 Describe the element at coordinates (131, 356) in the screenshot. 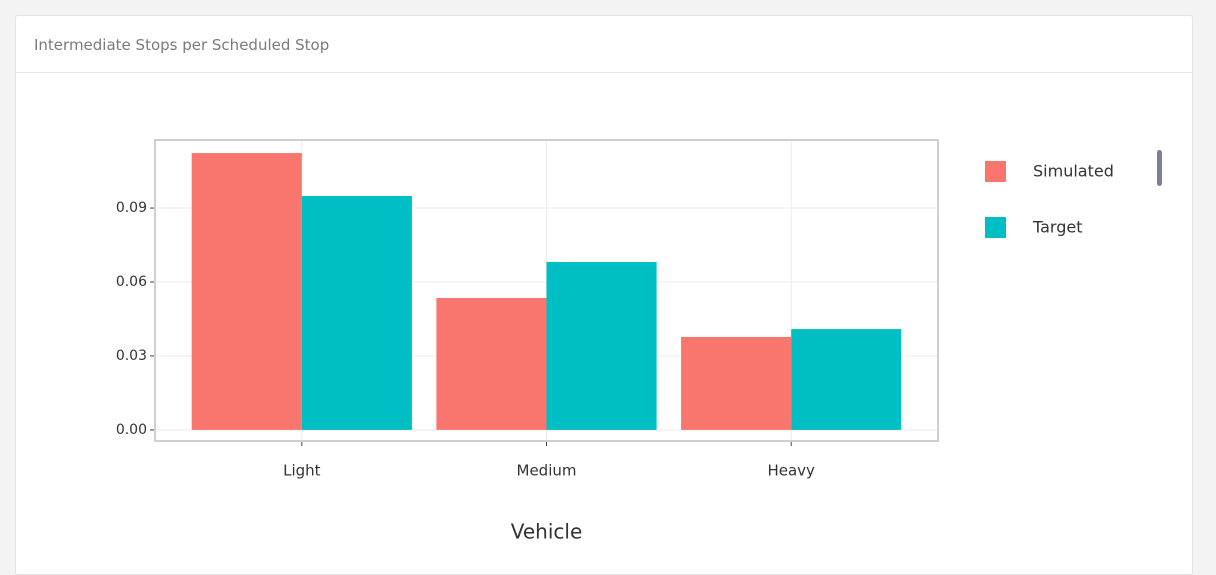

I see `y-tick-label: 0.03` at that location.